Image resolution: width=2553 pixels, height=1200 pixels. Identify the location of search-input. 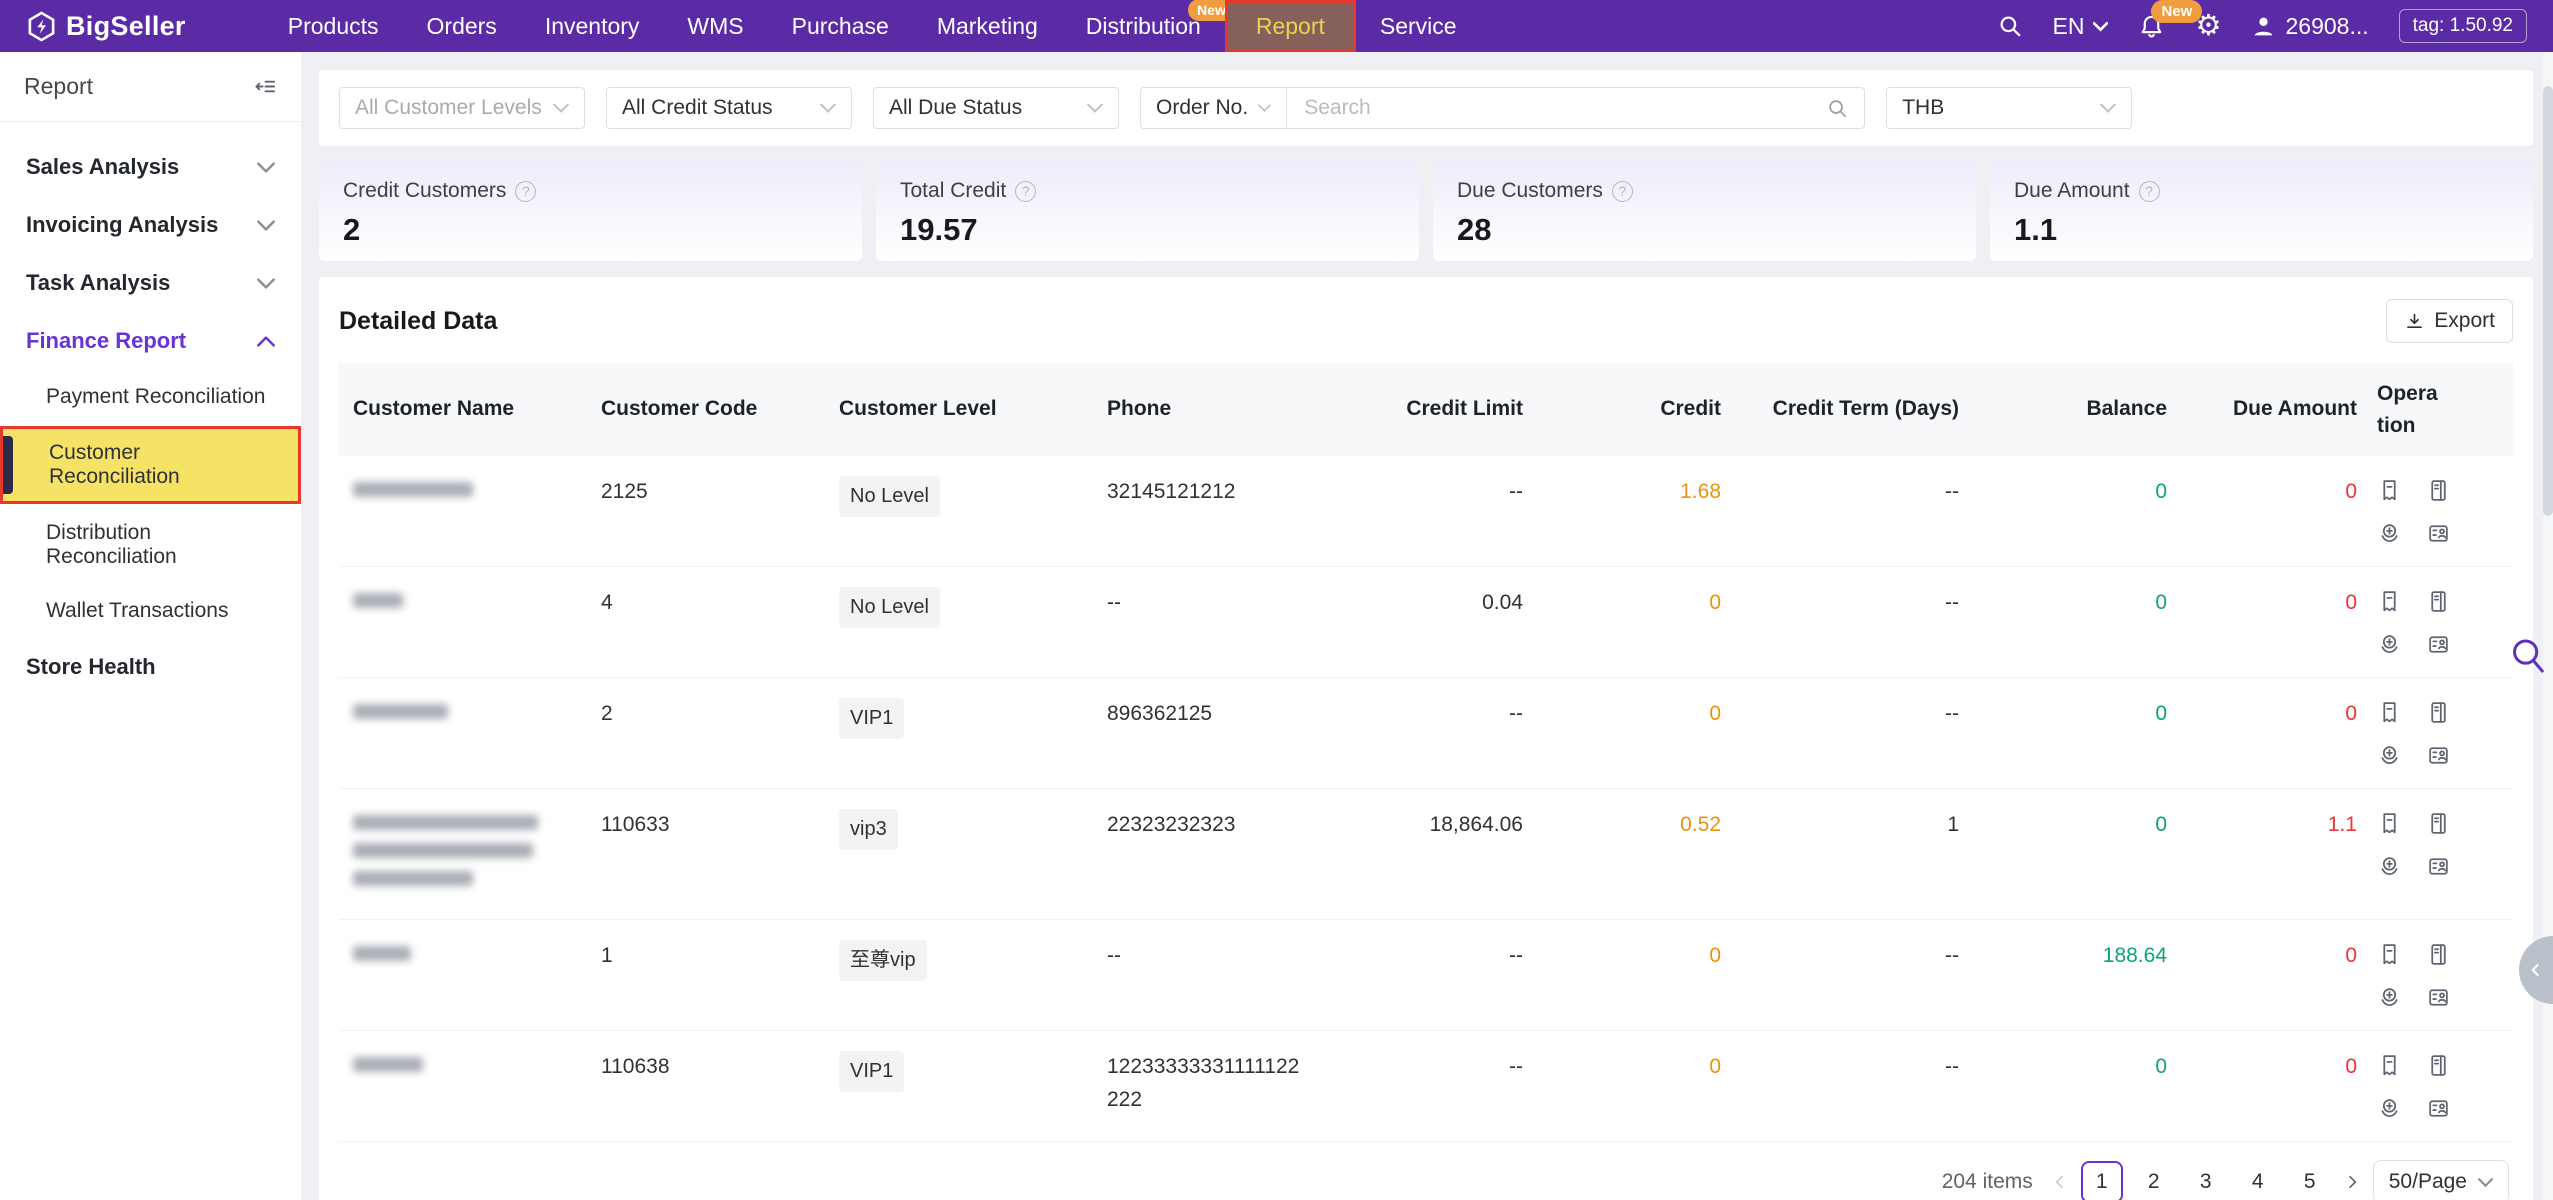
(1564, 108).